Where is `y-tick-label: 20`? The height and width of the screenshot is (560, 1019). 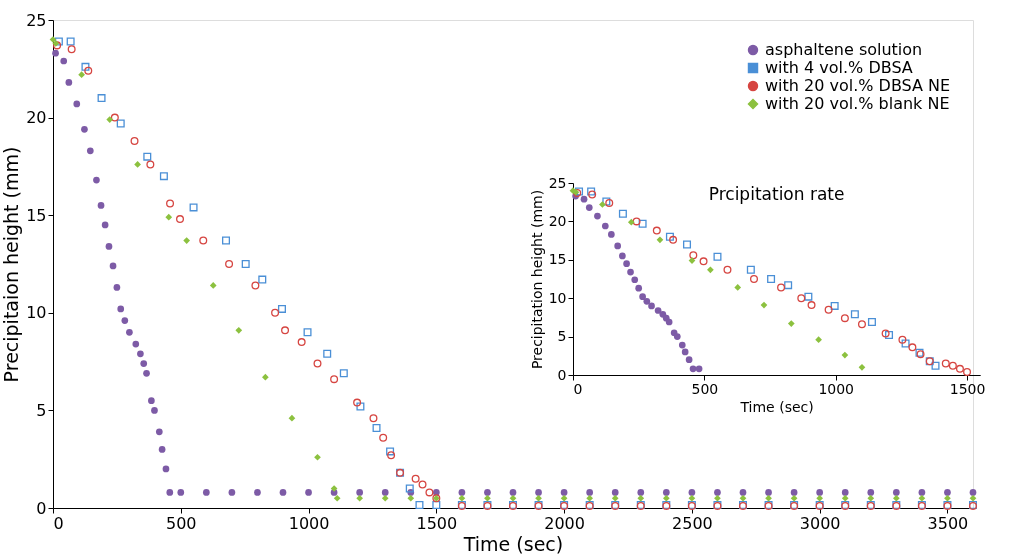
y-tick-label: 20 is located at coordinates (557, 220).